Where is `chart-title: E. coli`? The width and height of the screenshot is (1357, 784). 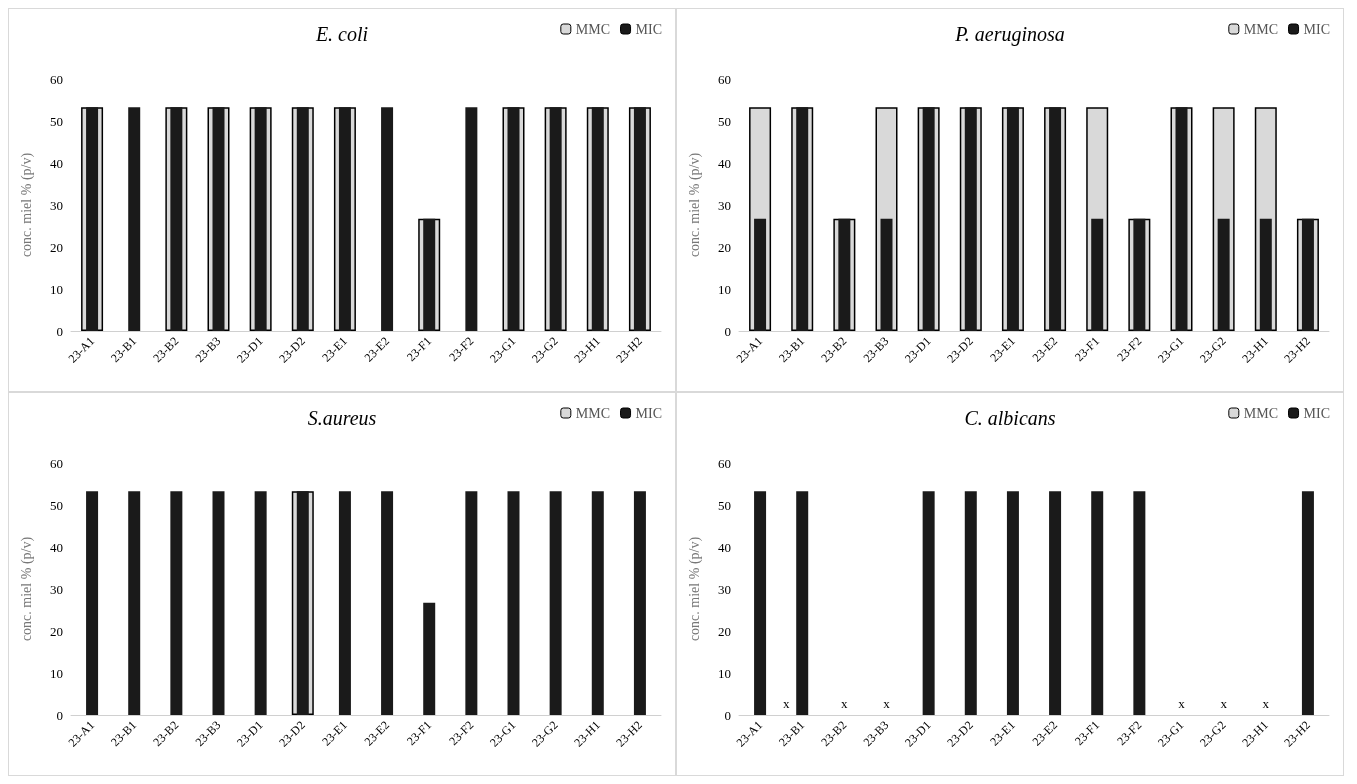
chart-title: E. coli is located at coordinates (341, 34).